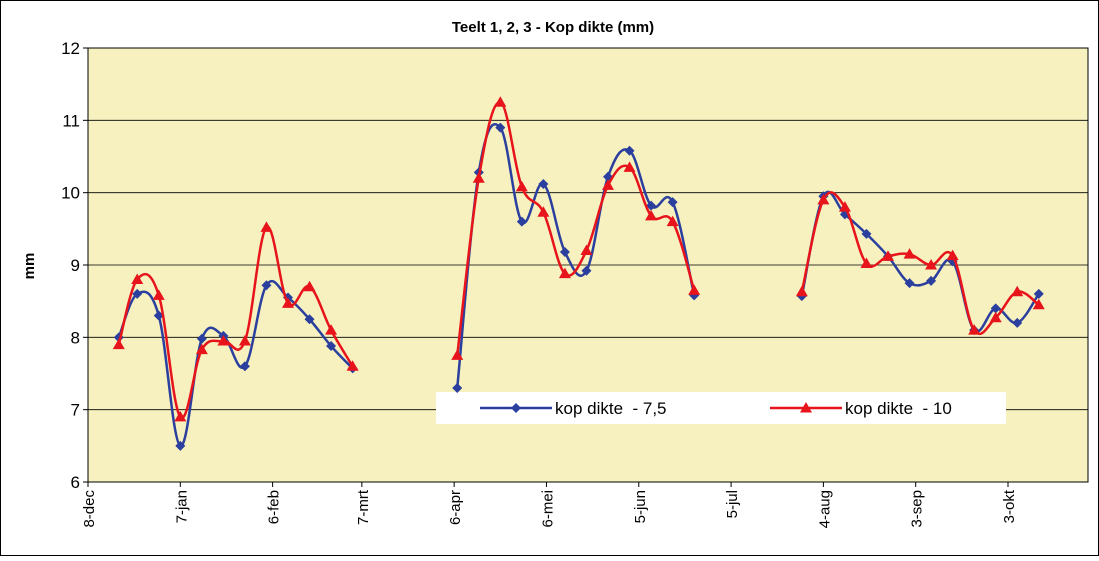 This screenshot has height=561, width=1099. Describe the element at coordinates (547, 509) in the screenshot. I see `x-tick-label: 6-mei` at that location.